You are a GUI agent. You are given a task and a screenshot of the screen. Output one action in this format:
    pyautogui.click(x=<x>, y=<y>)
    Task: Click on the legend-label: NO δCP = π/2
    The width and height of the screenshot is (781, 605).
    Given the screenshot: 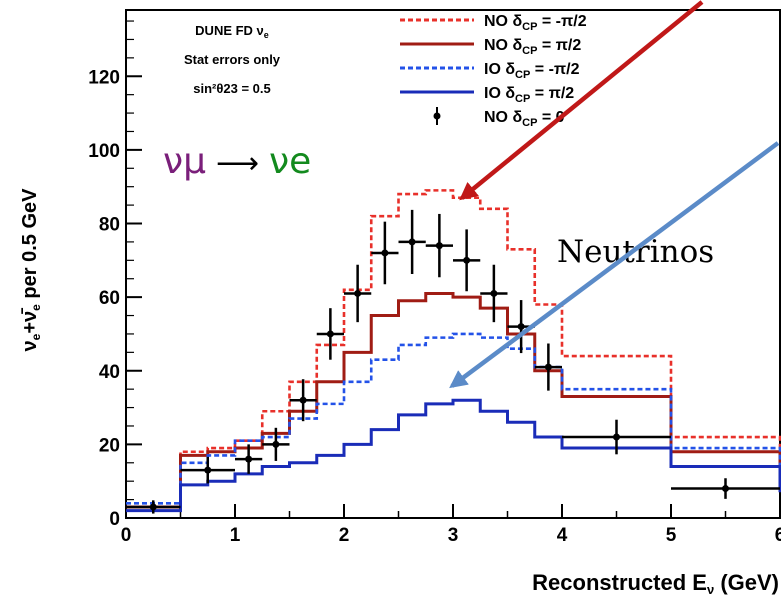 What is the action you would take?
    pyautogui.click(x=532, y=47)
    